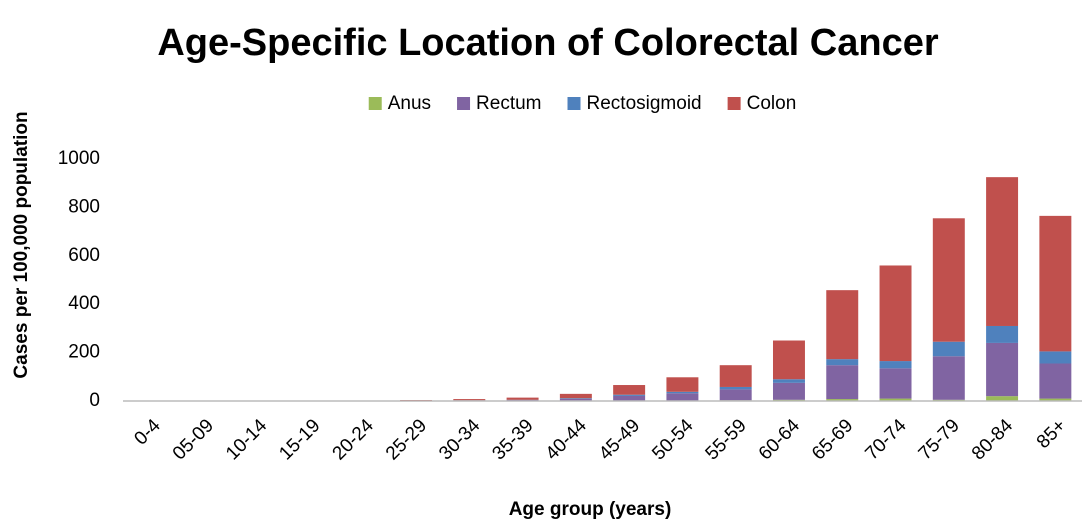 The width and height of the screenshot is (1090, 524). Describe the element at coordinates (590, 509) in the screenshot. I see `x-axis-title: Age group (years)` at that location.